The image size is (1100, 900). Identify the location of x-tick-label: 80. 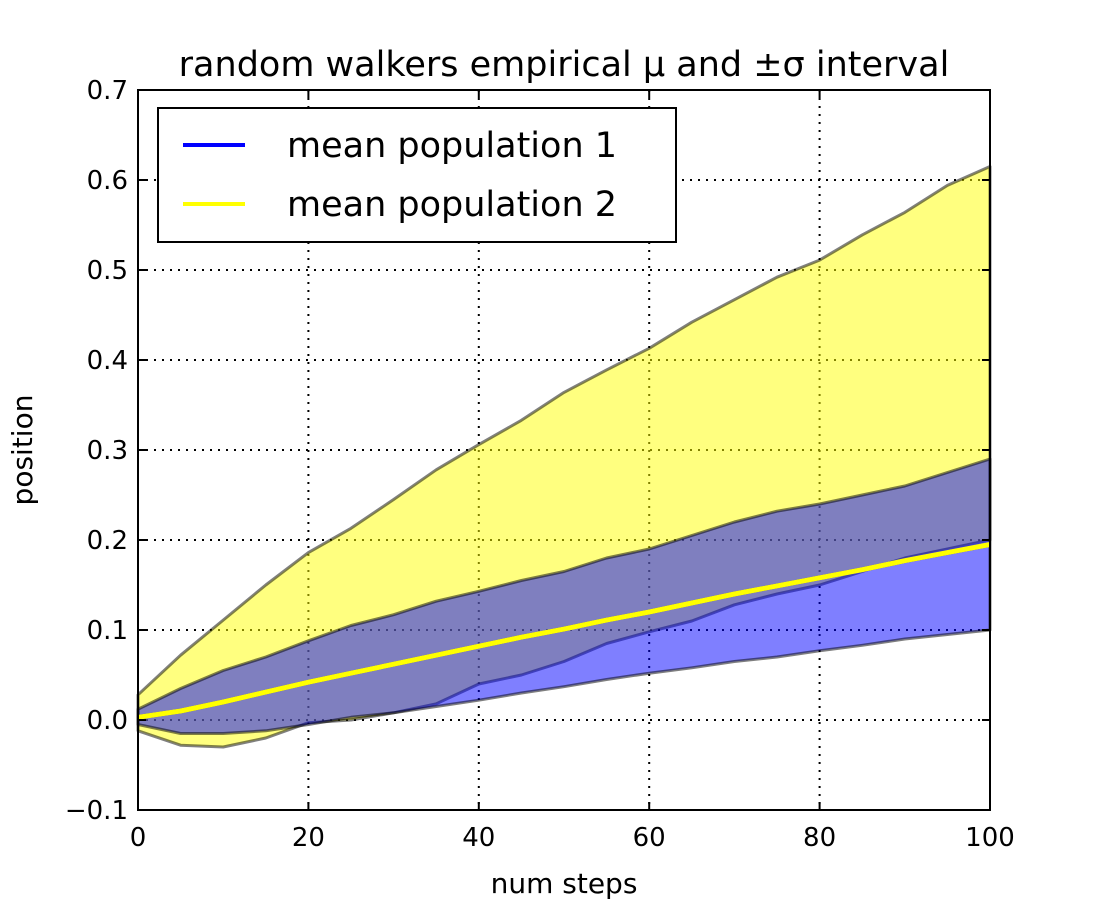
(819, 838).